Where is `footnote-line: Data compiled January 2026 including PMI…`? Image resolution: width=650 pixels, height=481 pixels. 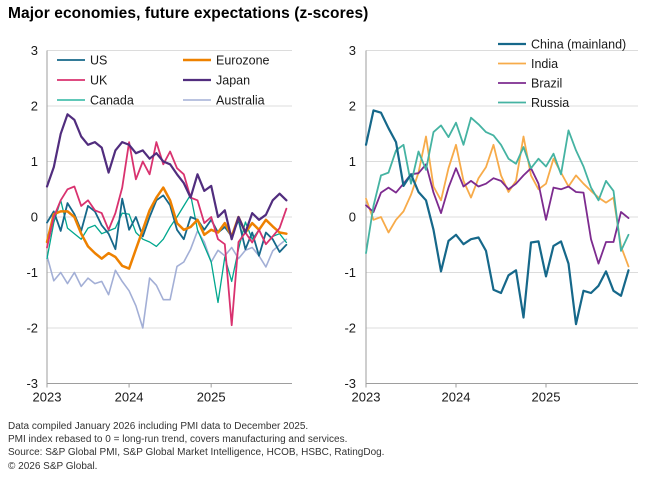
footnote-line: Data compiled January 2026 including PMI… is located at coordinates (158, 426).